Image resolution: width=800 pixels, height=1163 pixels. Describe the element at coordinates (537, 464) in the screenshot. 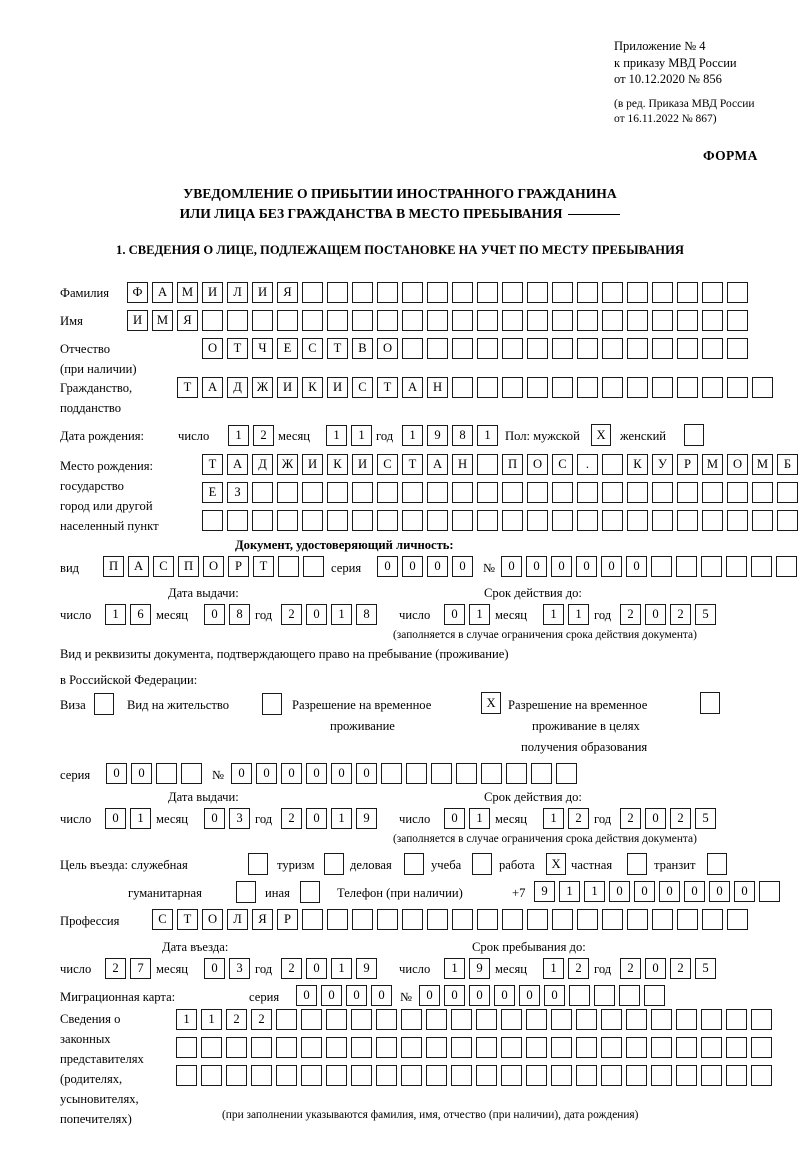

I see `birth-place-1-cell: О` at that location.